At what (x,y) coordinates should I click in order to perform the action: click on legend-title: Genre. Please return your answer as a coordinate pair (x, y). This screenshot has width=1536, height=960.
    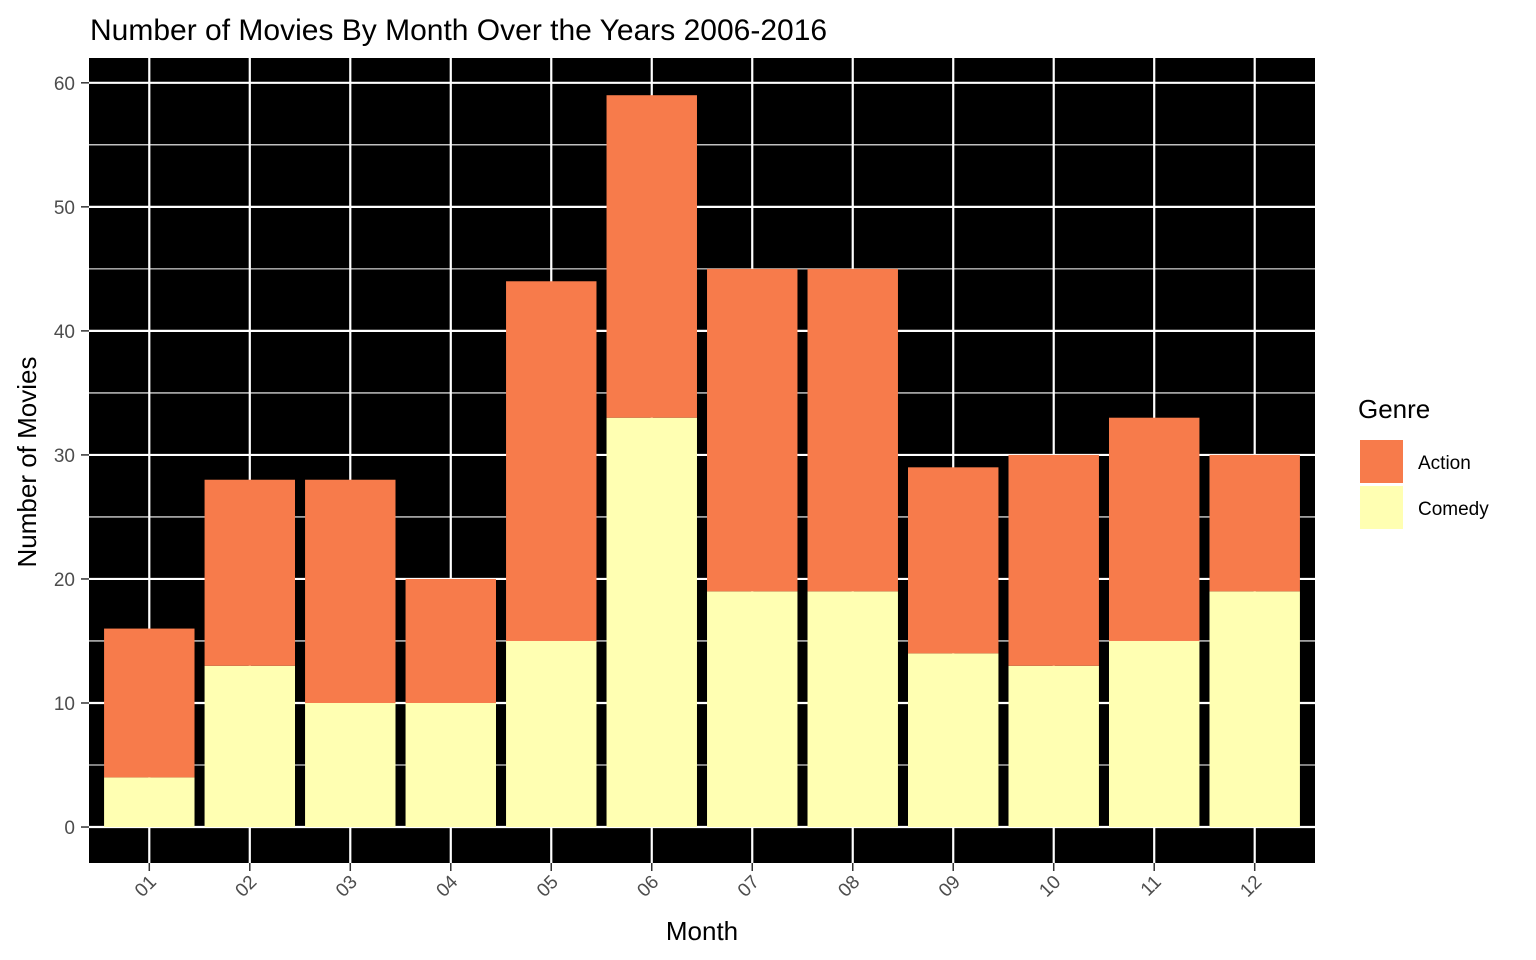
    Looking at the image, I should click on (1394, 409).